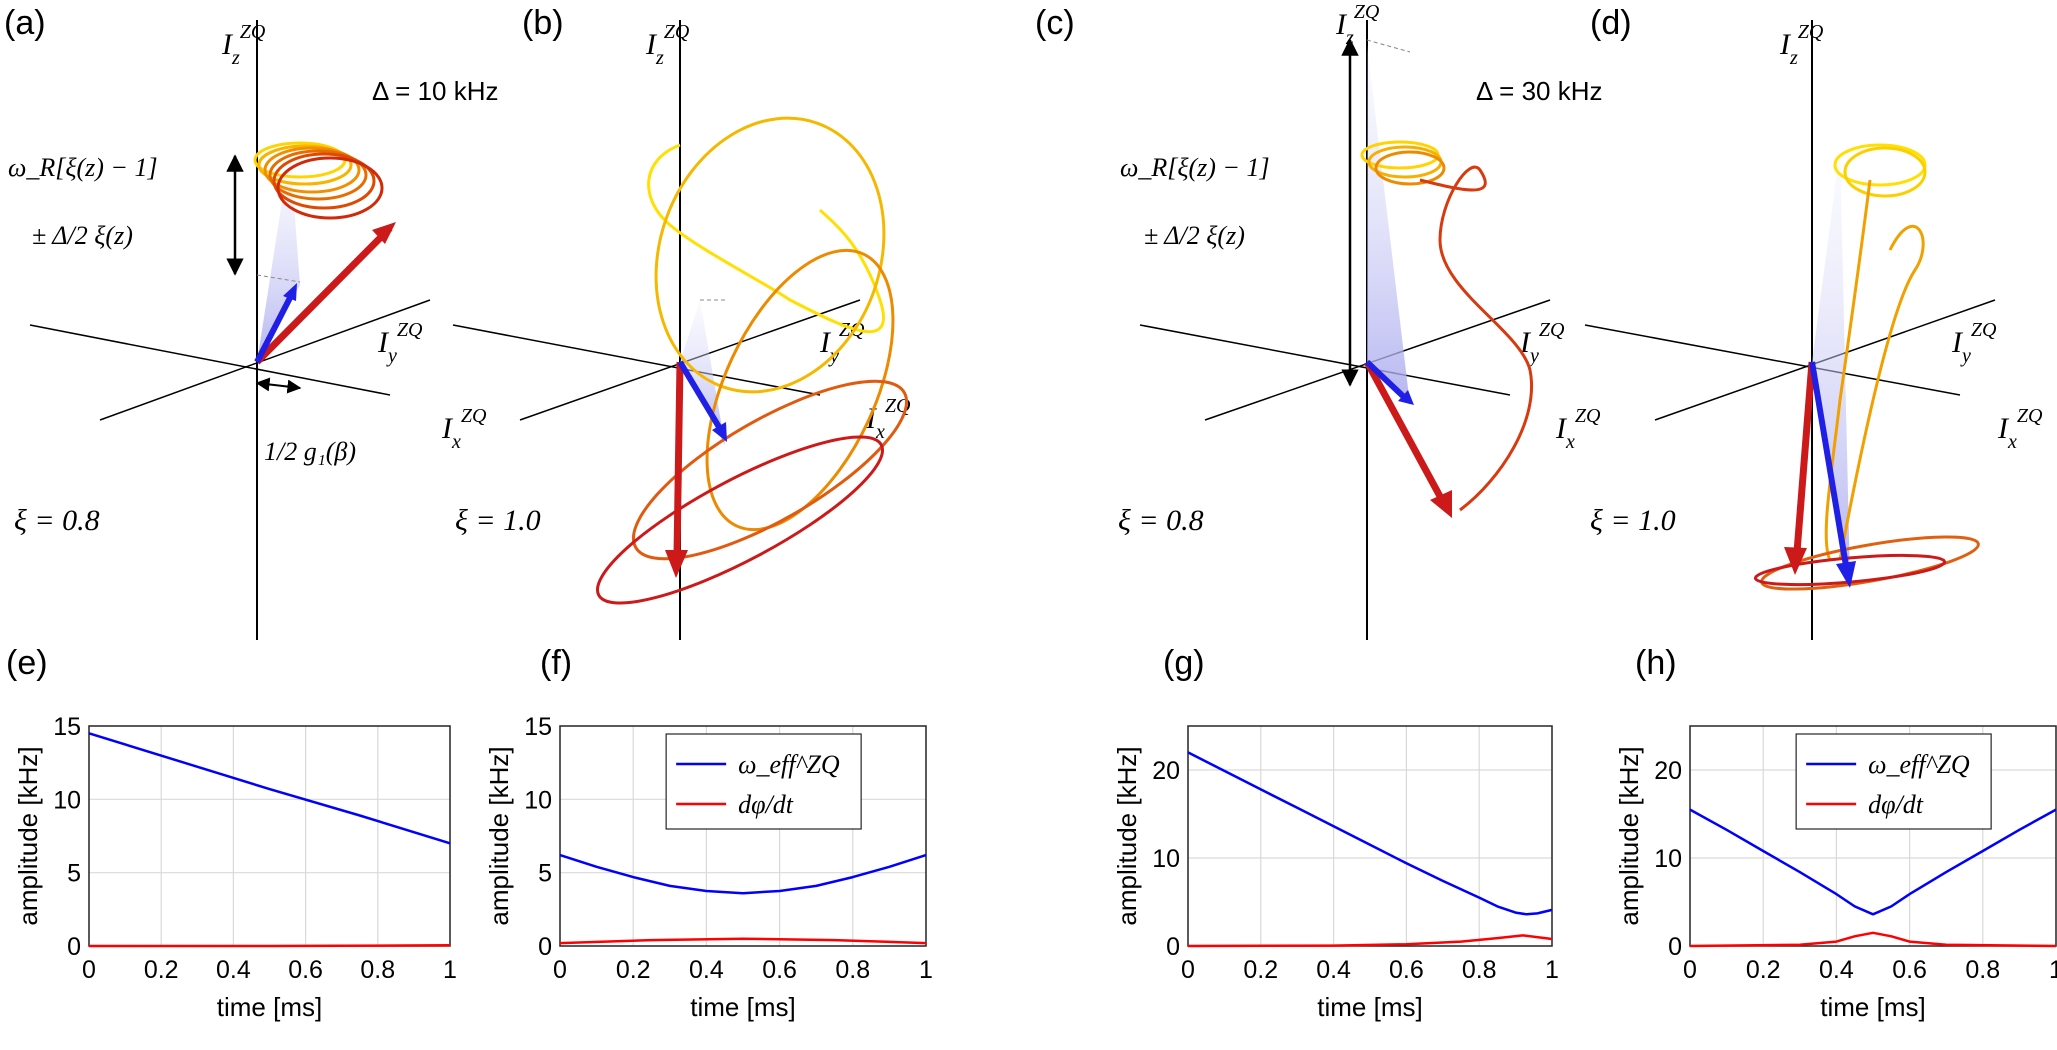 Image resolution: width=2057 pixels, height=1050 pixels. Describe the element at coordinates (1611, 23) in the screenshot. I see `panel-label-d: (d)` at that location.